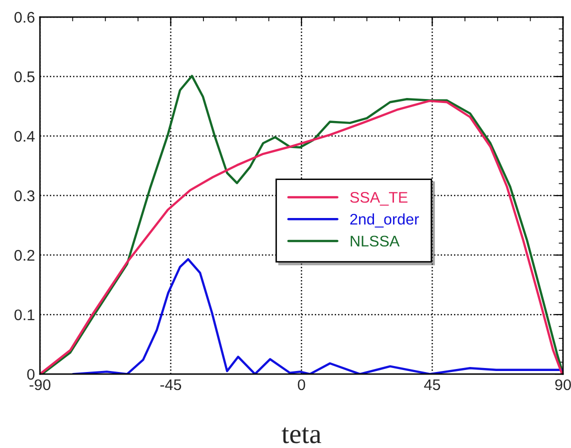 This screenshot has height=448, width=571. I want to click on legend-label: 2nd_order, so click(384, 220).